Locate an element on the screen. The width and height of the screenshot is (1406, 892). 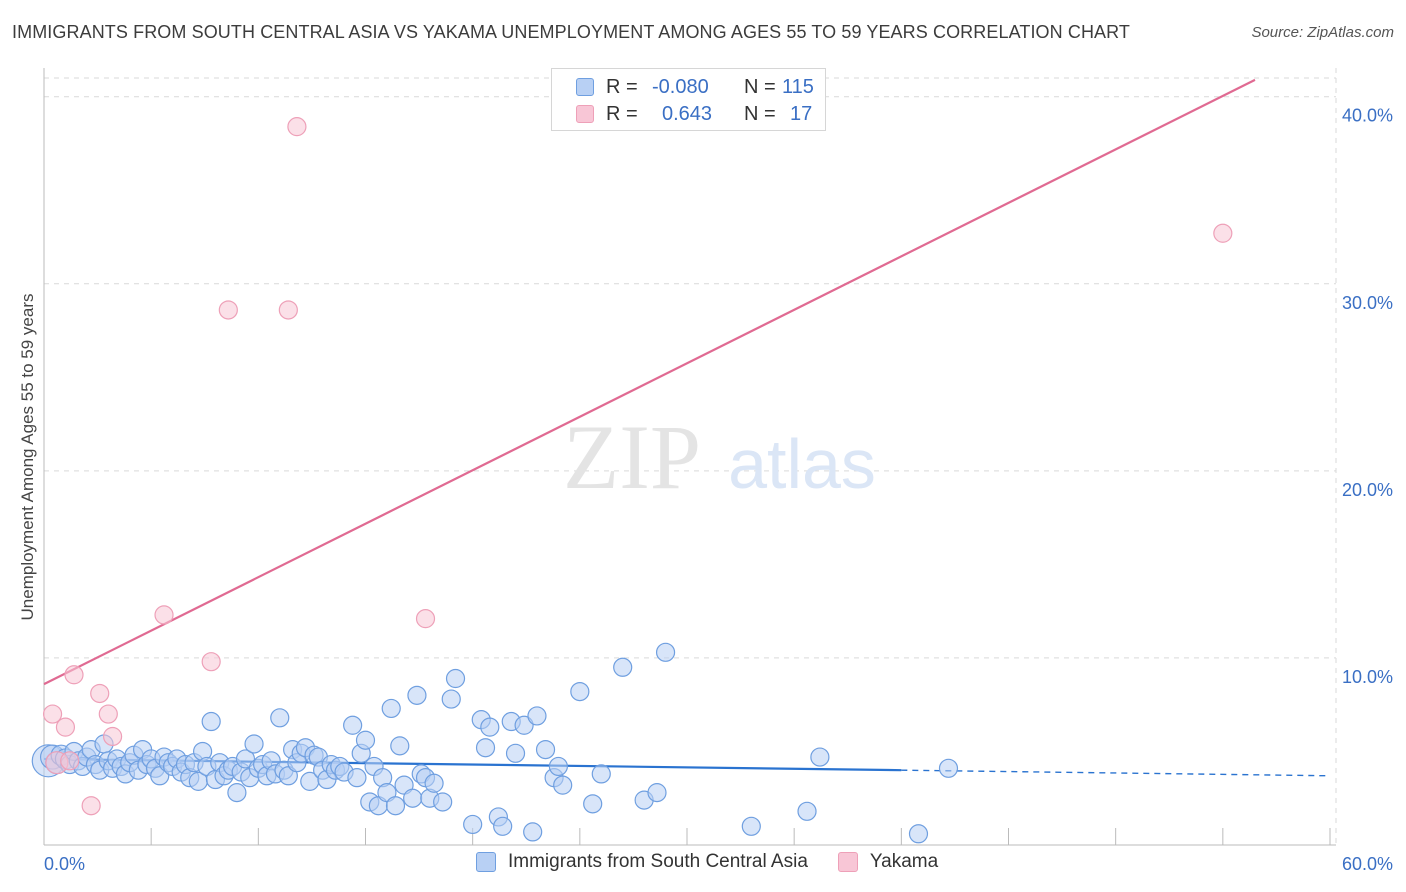
y-tick-label: 20.0% is located at coordinates (1367, 490).